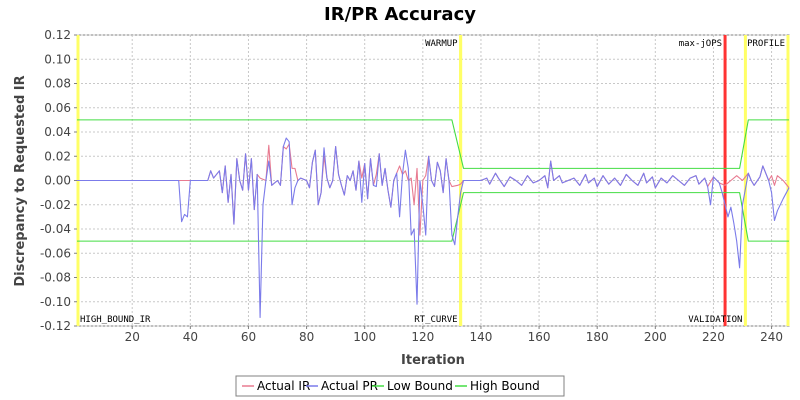  I want to click on x-tick-label: 100, so click(364, 337).